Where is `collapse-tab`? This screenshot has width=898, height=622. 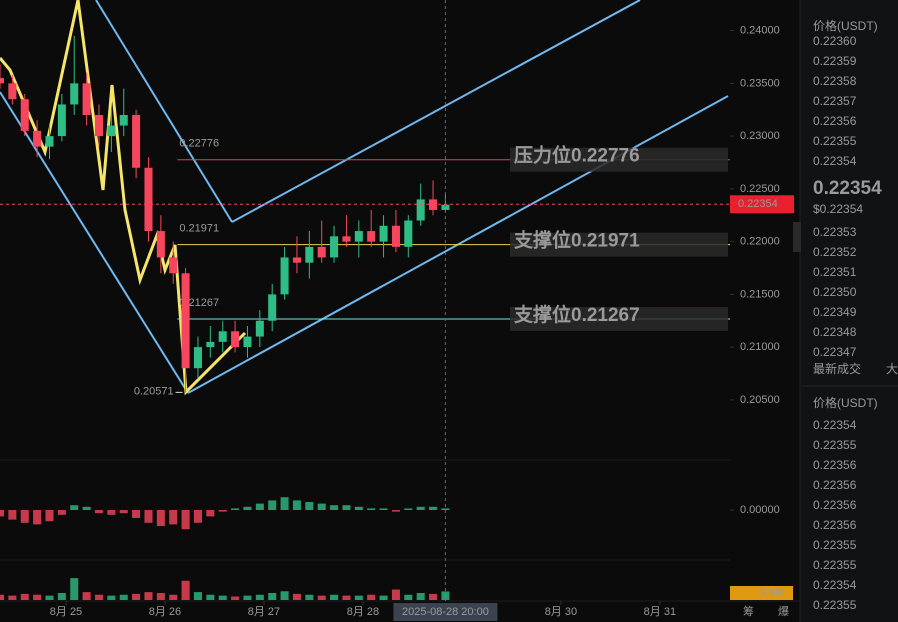
collapse-tab is located at coordinates (797, 237).